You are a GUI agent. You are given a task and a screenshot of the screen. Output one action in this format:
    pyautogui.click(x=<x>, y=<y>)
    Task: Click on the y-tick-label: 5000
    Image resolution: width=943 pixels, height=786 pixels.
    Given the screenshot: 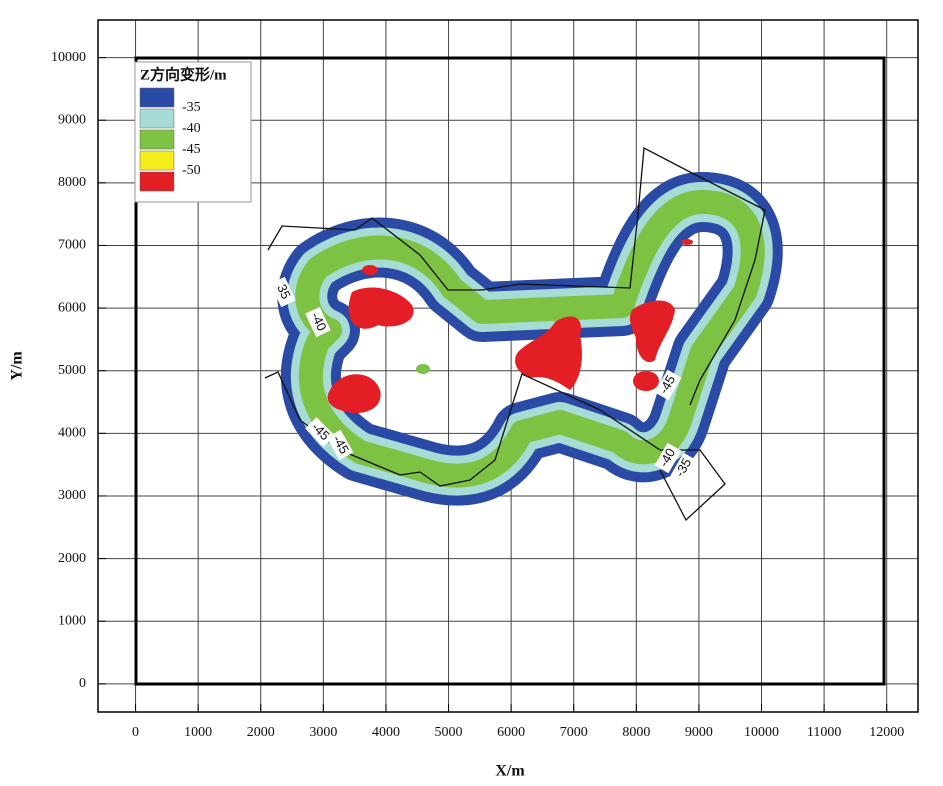 What is the action you would take?
    pyautogui.click(x=72, y=370)
    